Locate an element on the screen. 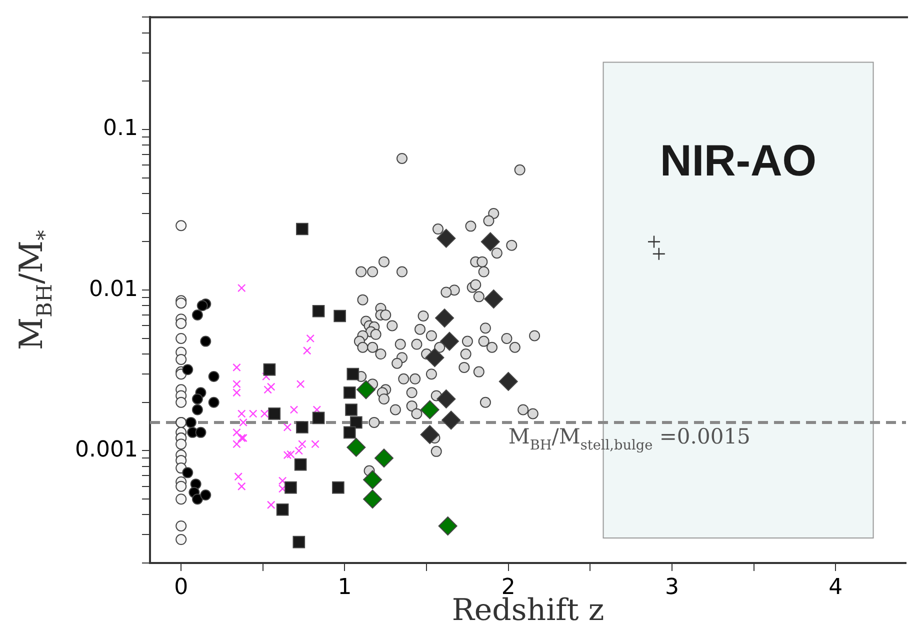  y-tick-label: 0.001 is located at coordinates (106, 449).